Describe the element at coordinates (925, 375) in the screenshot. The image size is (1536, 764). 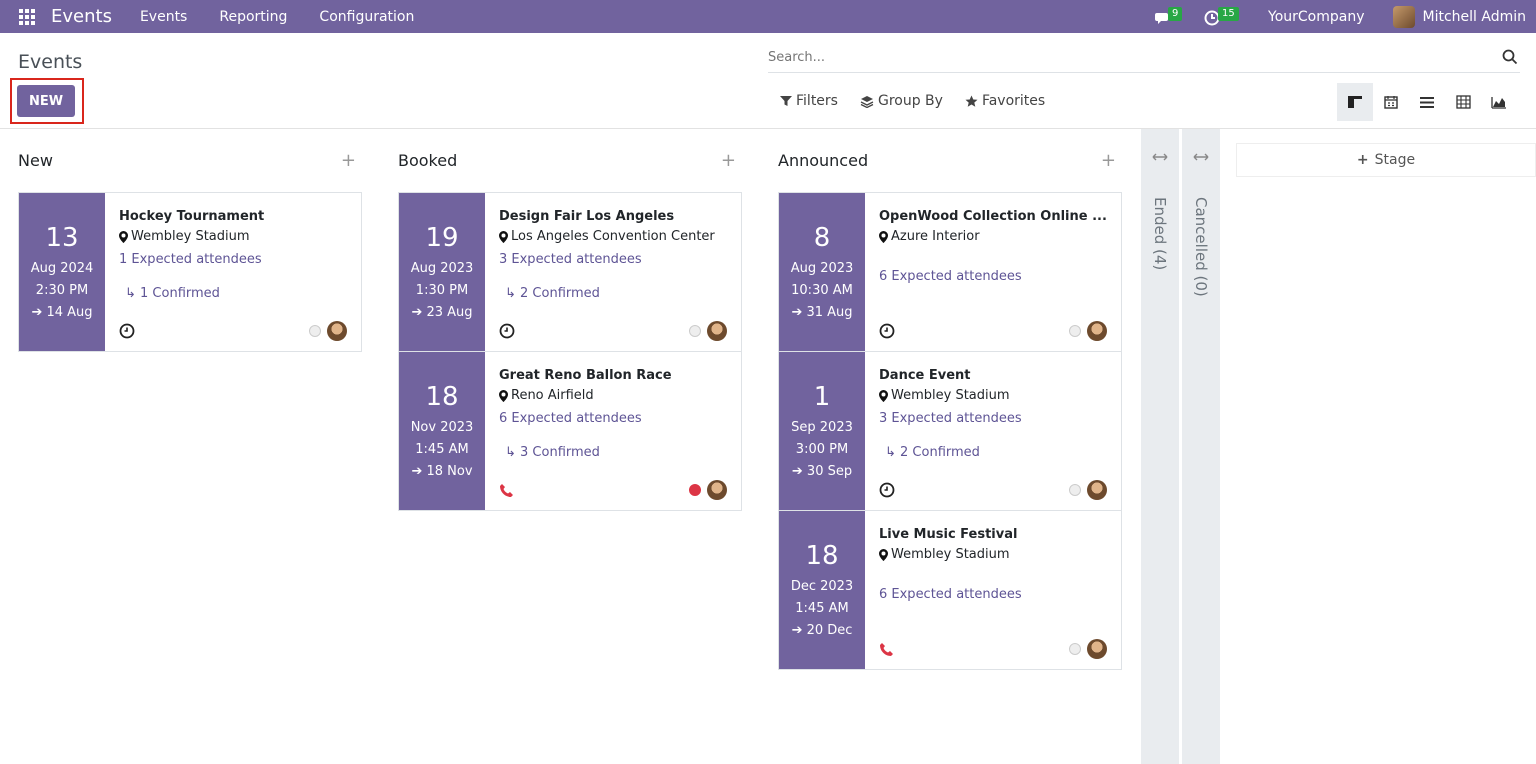
I see `event-title: Dance Event` at that location.